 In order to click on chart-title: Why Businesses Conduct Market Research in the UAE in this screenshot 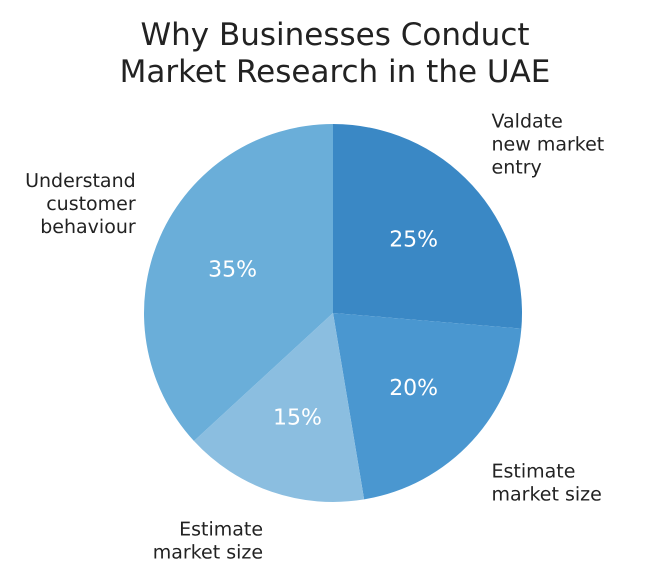, I will do `click(335, 53)`.